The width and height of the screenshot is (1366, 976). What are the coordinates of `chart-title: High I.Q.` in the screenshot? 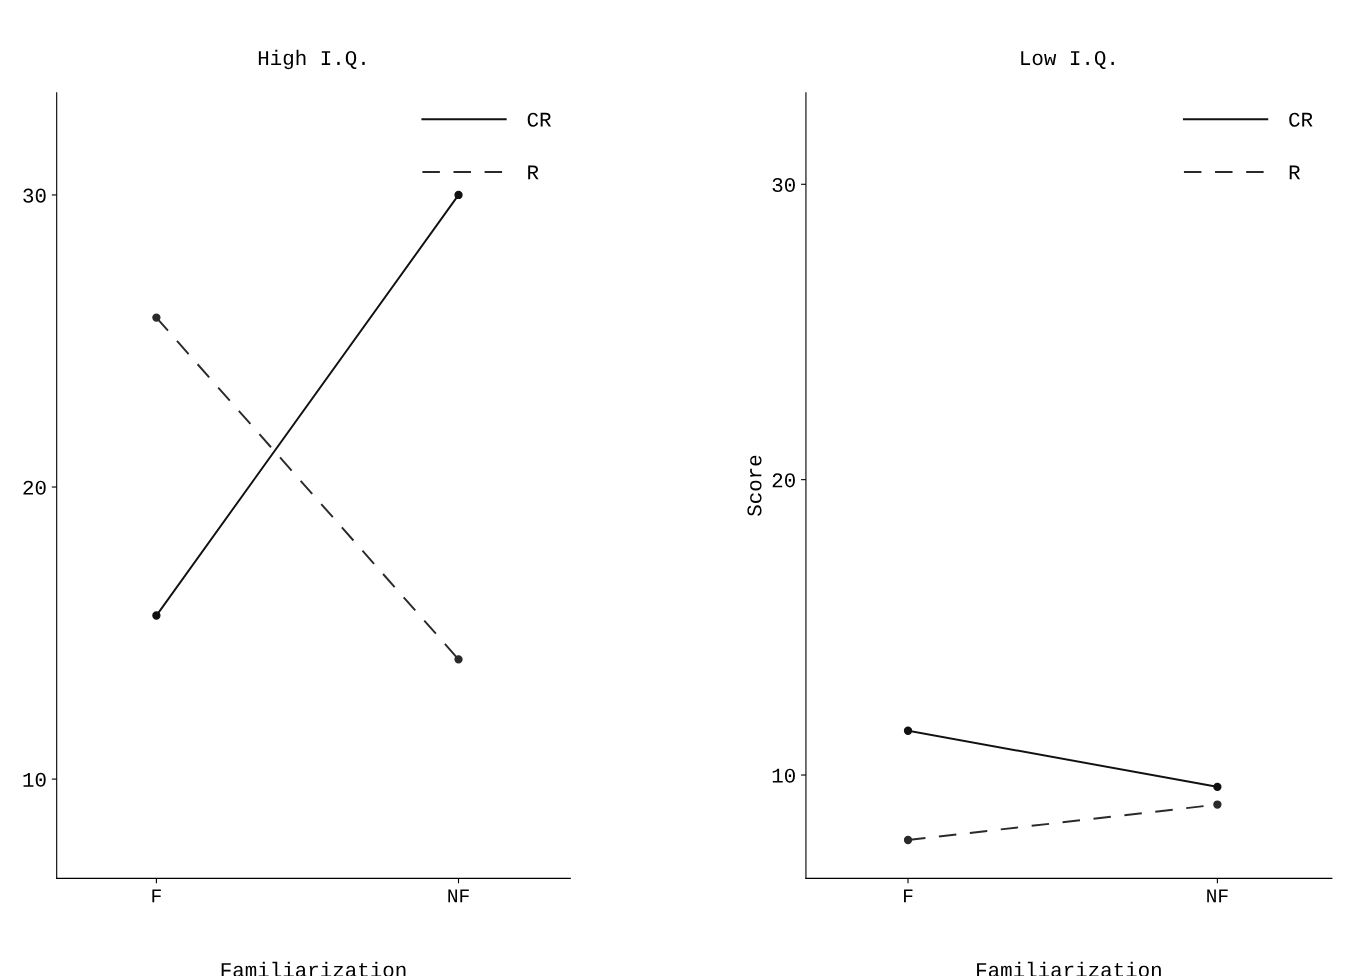 It's located at (311, 59).